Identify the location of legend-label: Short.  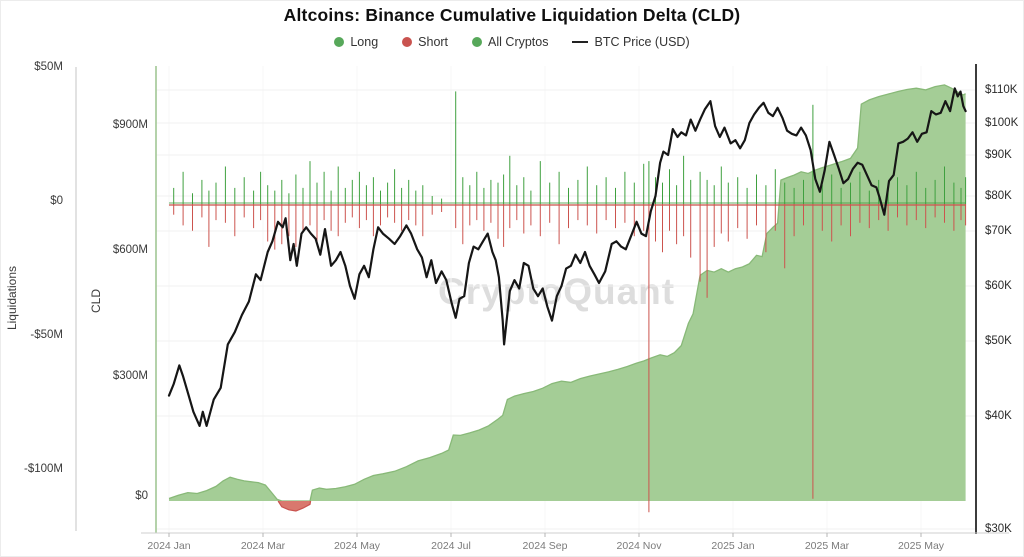
(433, 42).